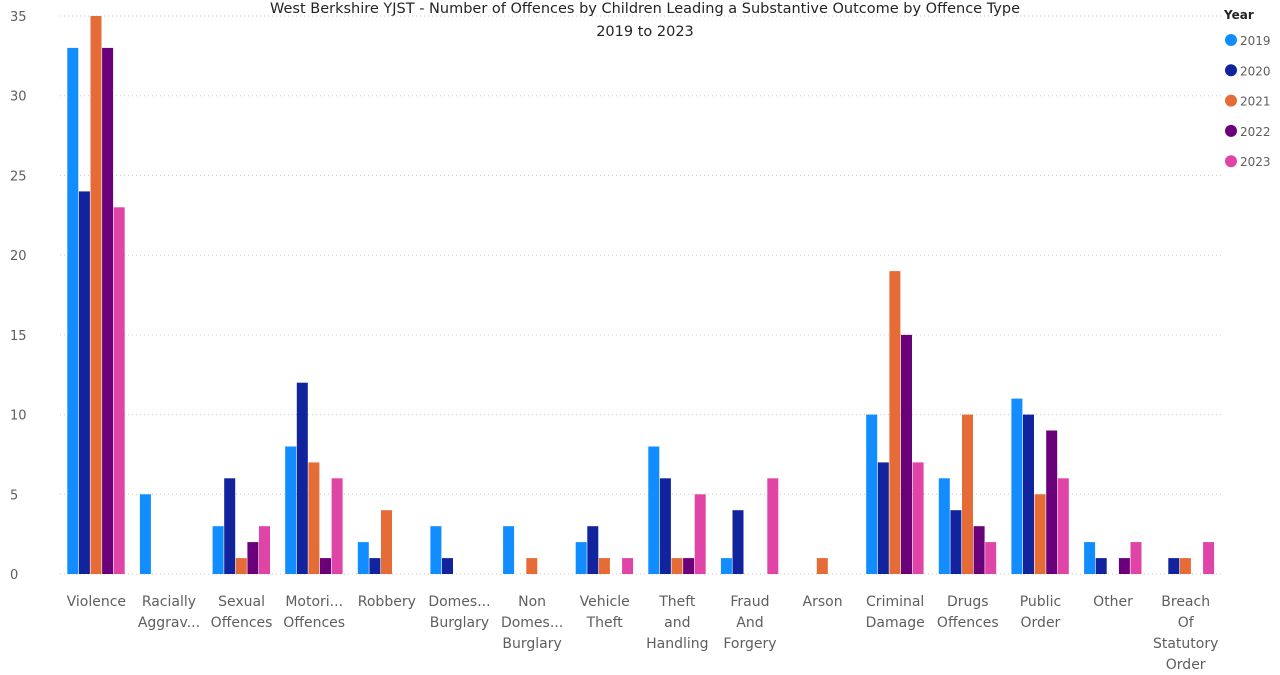 The image size is (1280, 675). Describe the element at coordinates (1231, 161) in the screenshot. I see `legend-marker-2023` at that location.